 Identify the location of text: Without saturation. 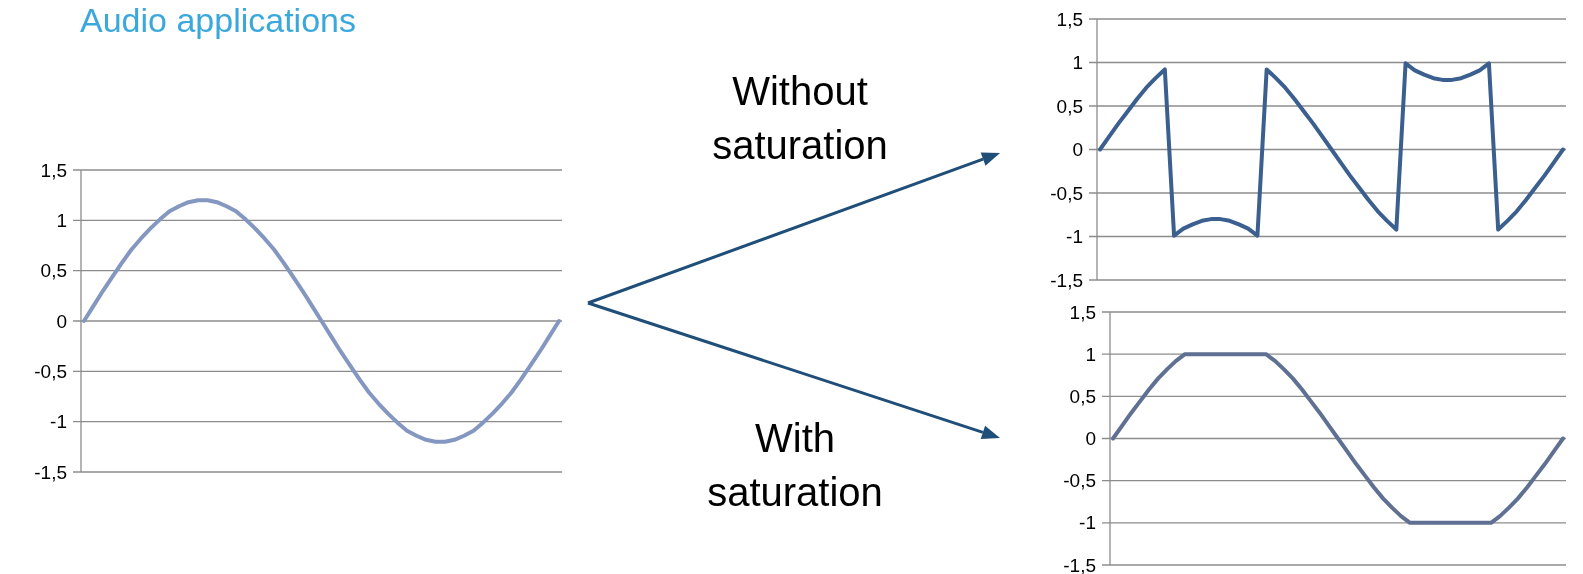
(800, 118).